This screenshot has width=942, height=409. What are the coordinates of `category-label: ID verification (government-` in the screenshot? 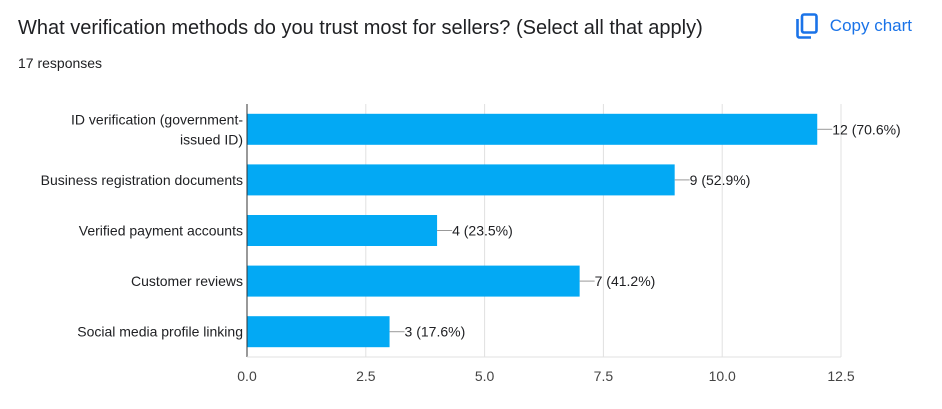 It's located at (157, 119).